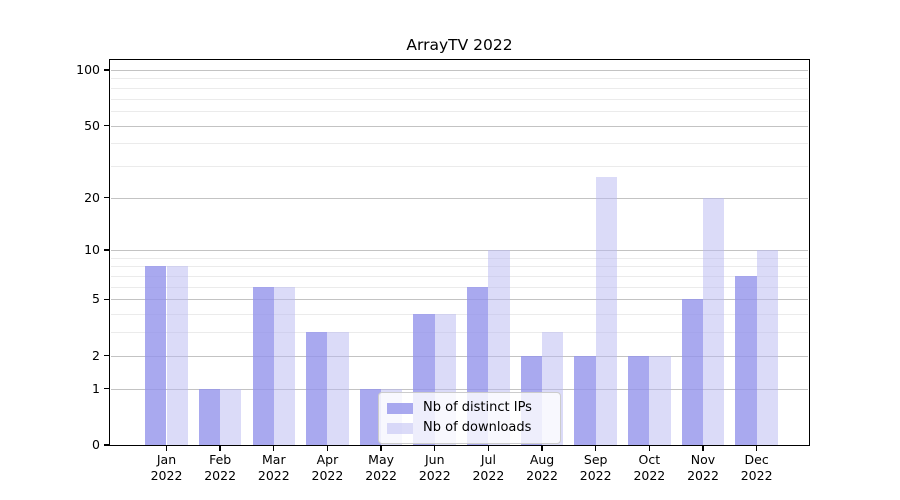  What do you see at coordinates (88, 70) in the screenshot?
I see `y-tick-label: 100` at bounding box center [88, 70].